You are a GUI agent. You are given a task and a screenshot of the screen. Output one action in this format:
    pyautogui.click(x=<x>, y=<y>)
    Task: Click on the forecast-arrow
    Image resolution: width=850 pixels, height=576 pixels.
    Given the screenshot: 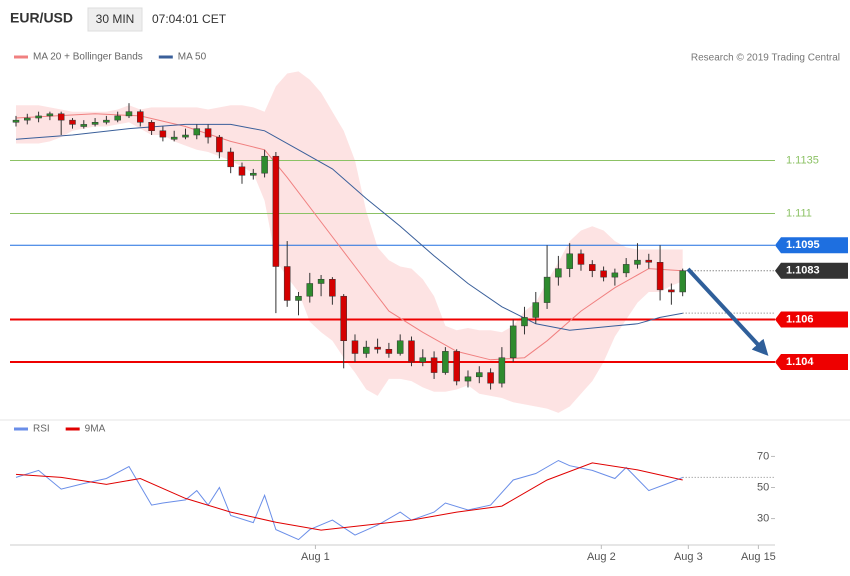 What is the action you would take?
    pyautogui.click(x=727, y=311)
    